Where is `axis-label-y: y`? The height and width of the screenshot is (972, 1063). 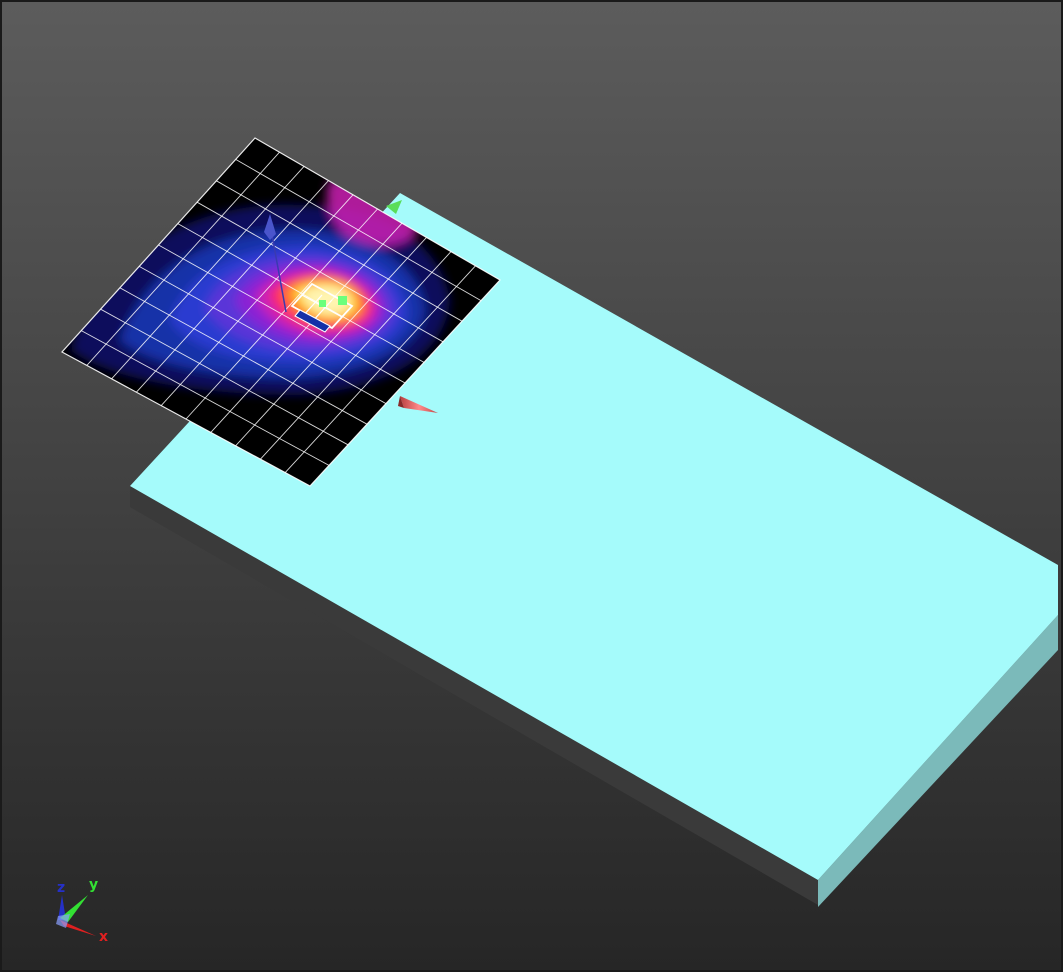
axis-label-y: y is located at coordinates (93, 885).